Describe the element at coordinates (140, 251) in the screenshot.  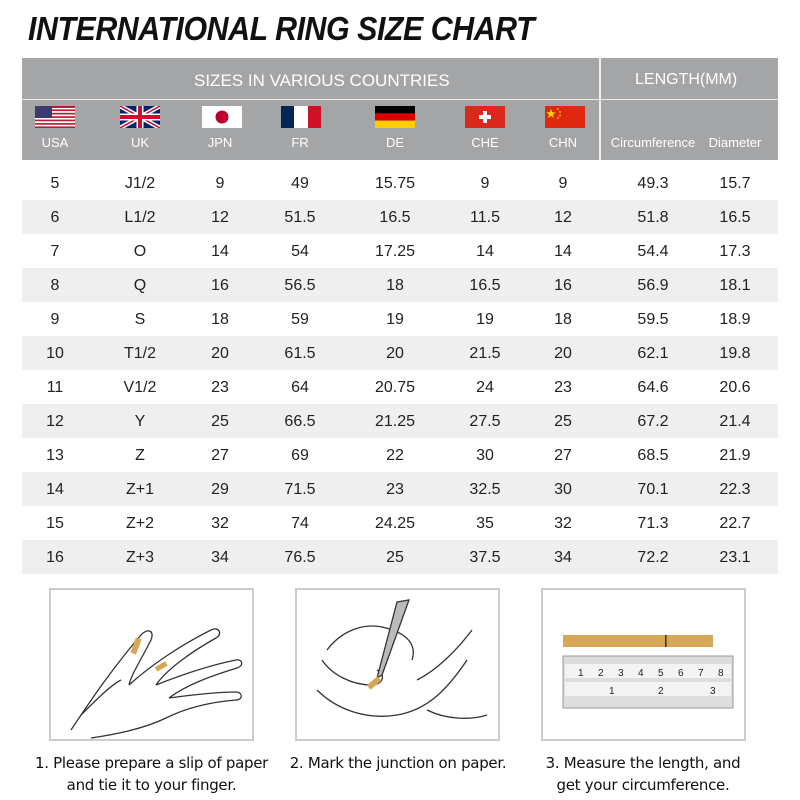
I see `cell-uk: O` at that location.